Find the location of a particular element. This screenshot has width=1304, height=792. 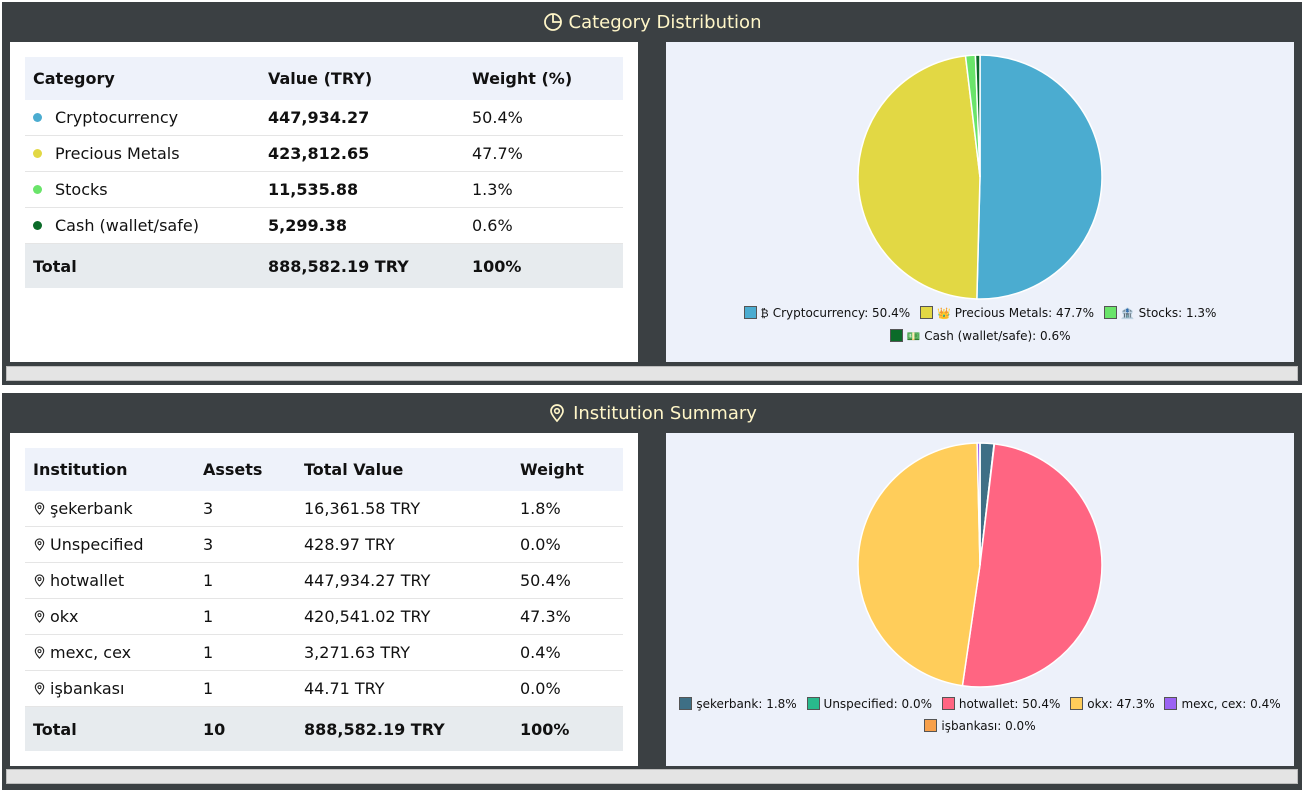

category-name: Cryptocurrency is located at coordinates (117, 117).